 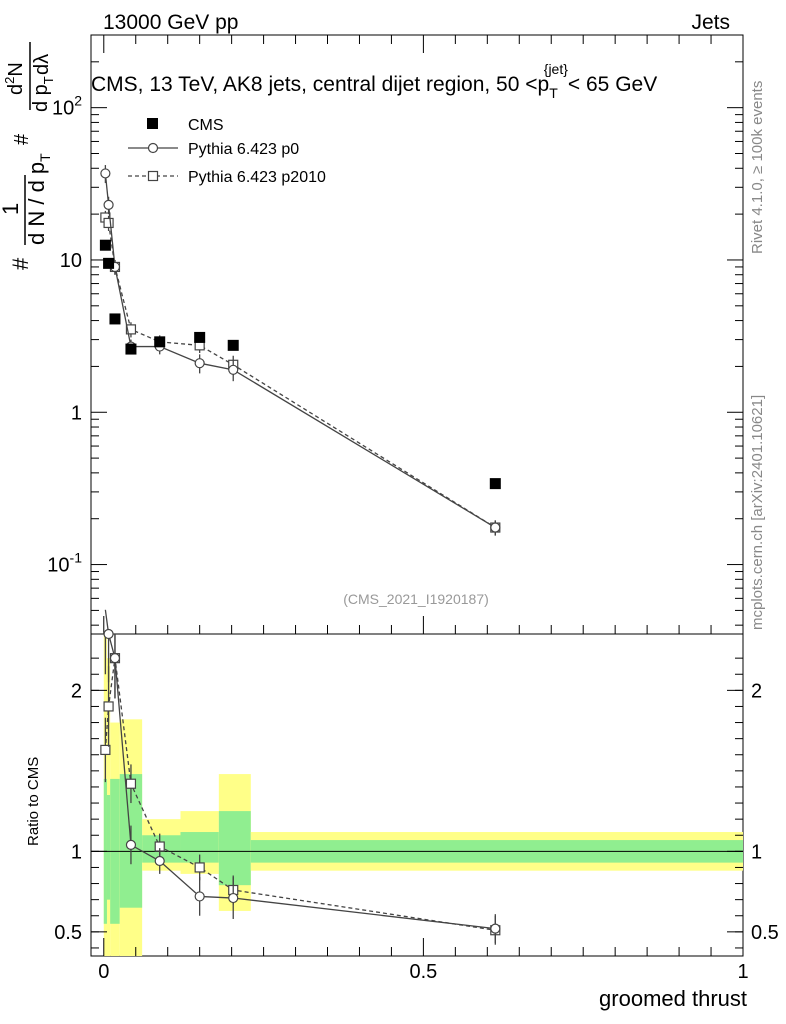 I want to click on legend-label-p0: Pythia 6.423 p0, so click(x=243, y=149).